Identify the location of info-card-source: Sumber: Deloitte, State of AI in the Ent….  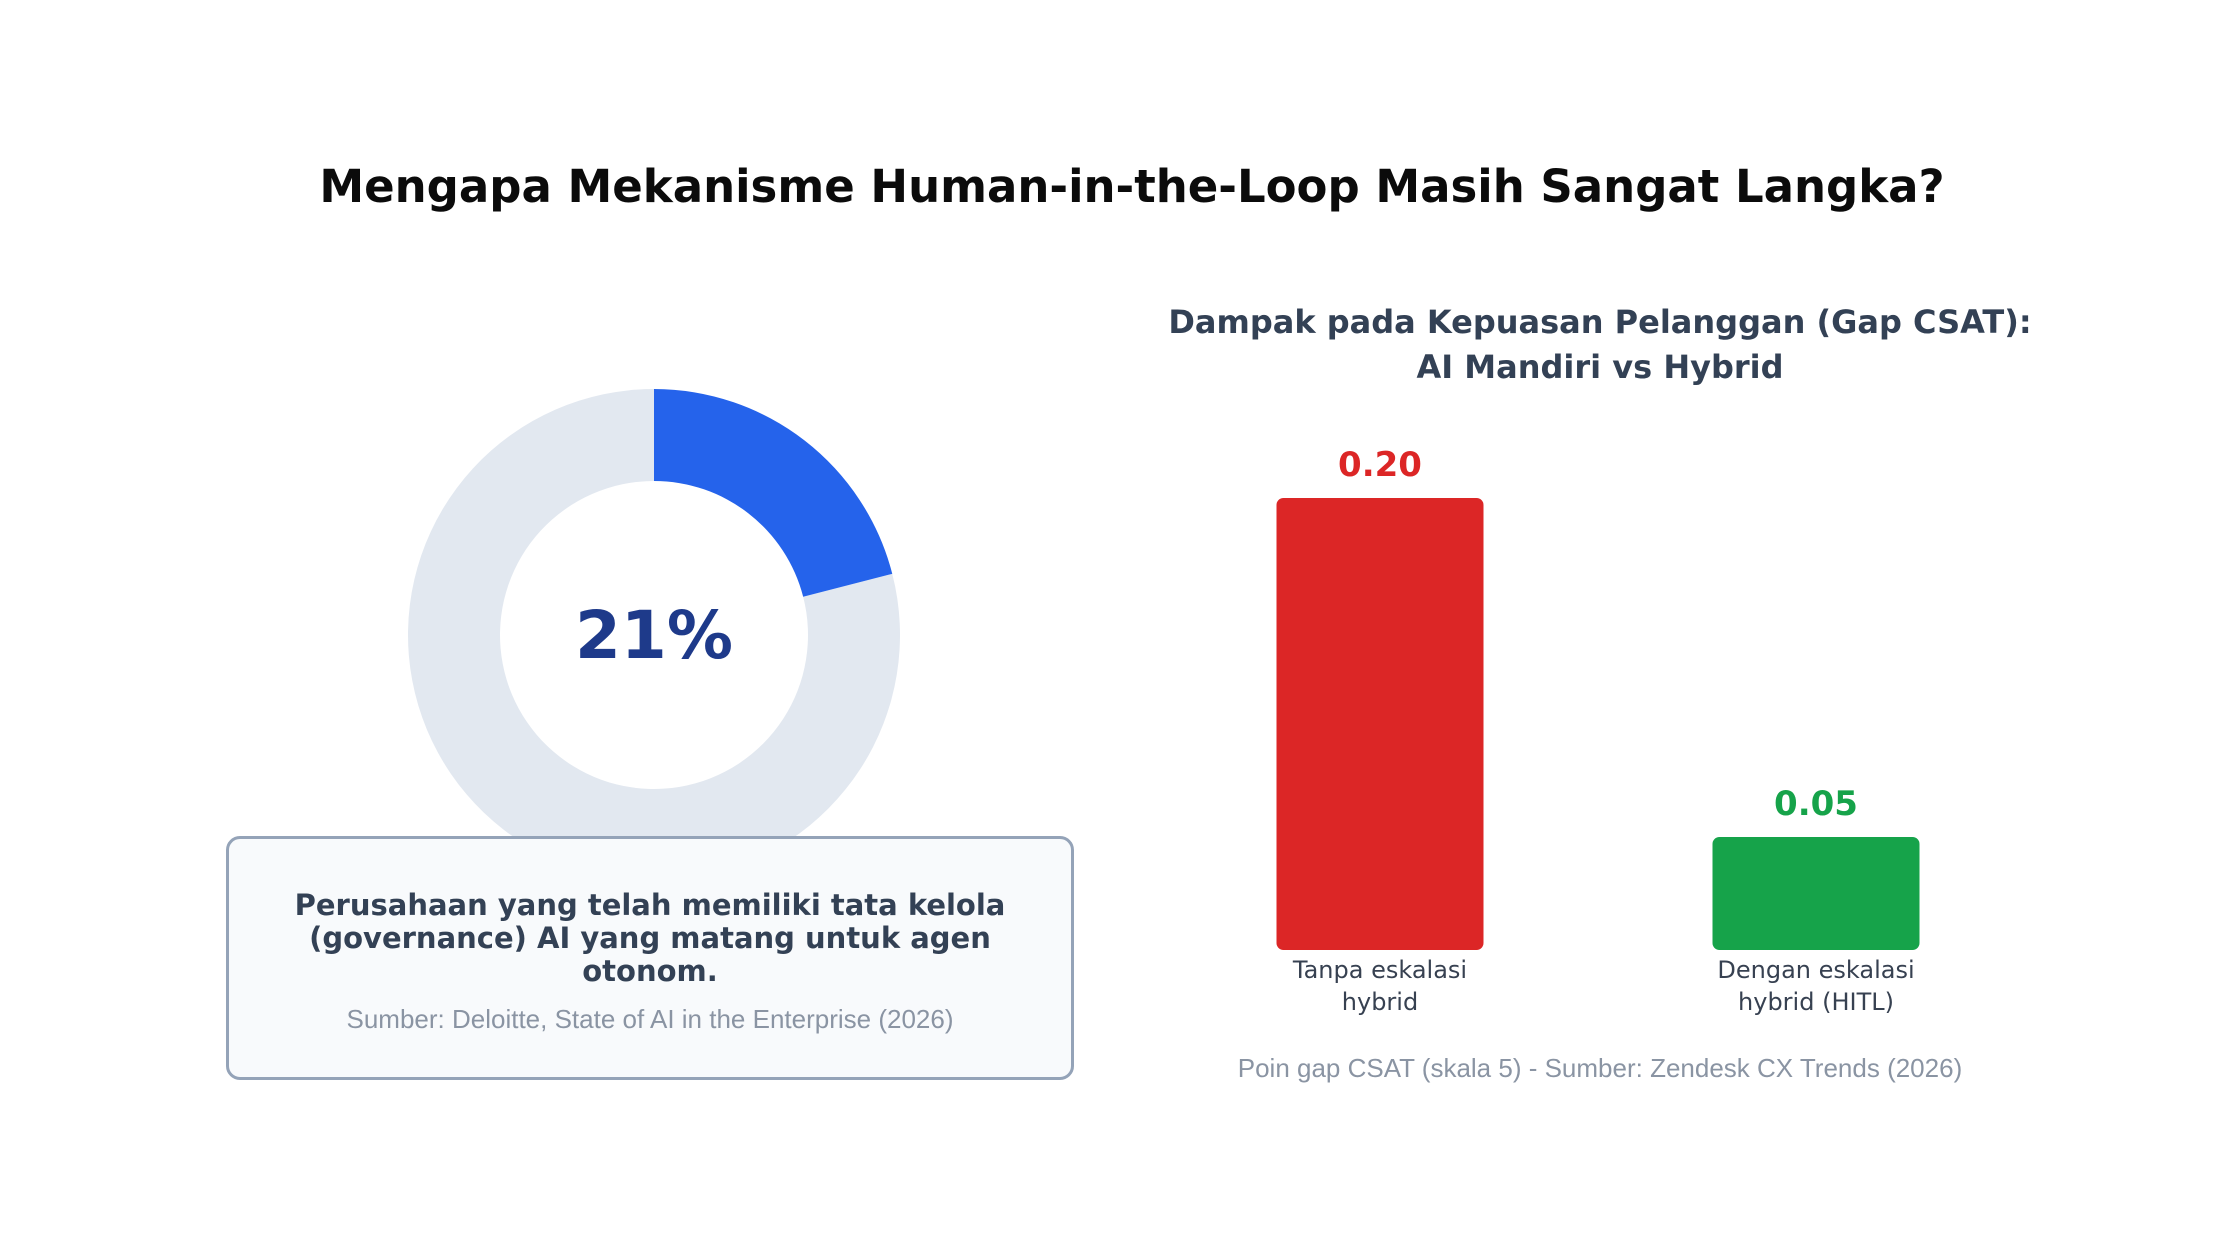
(650, 1019).